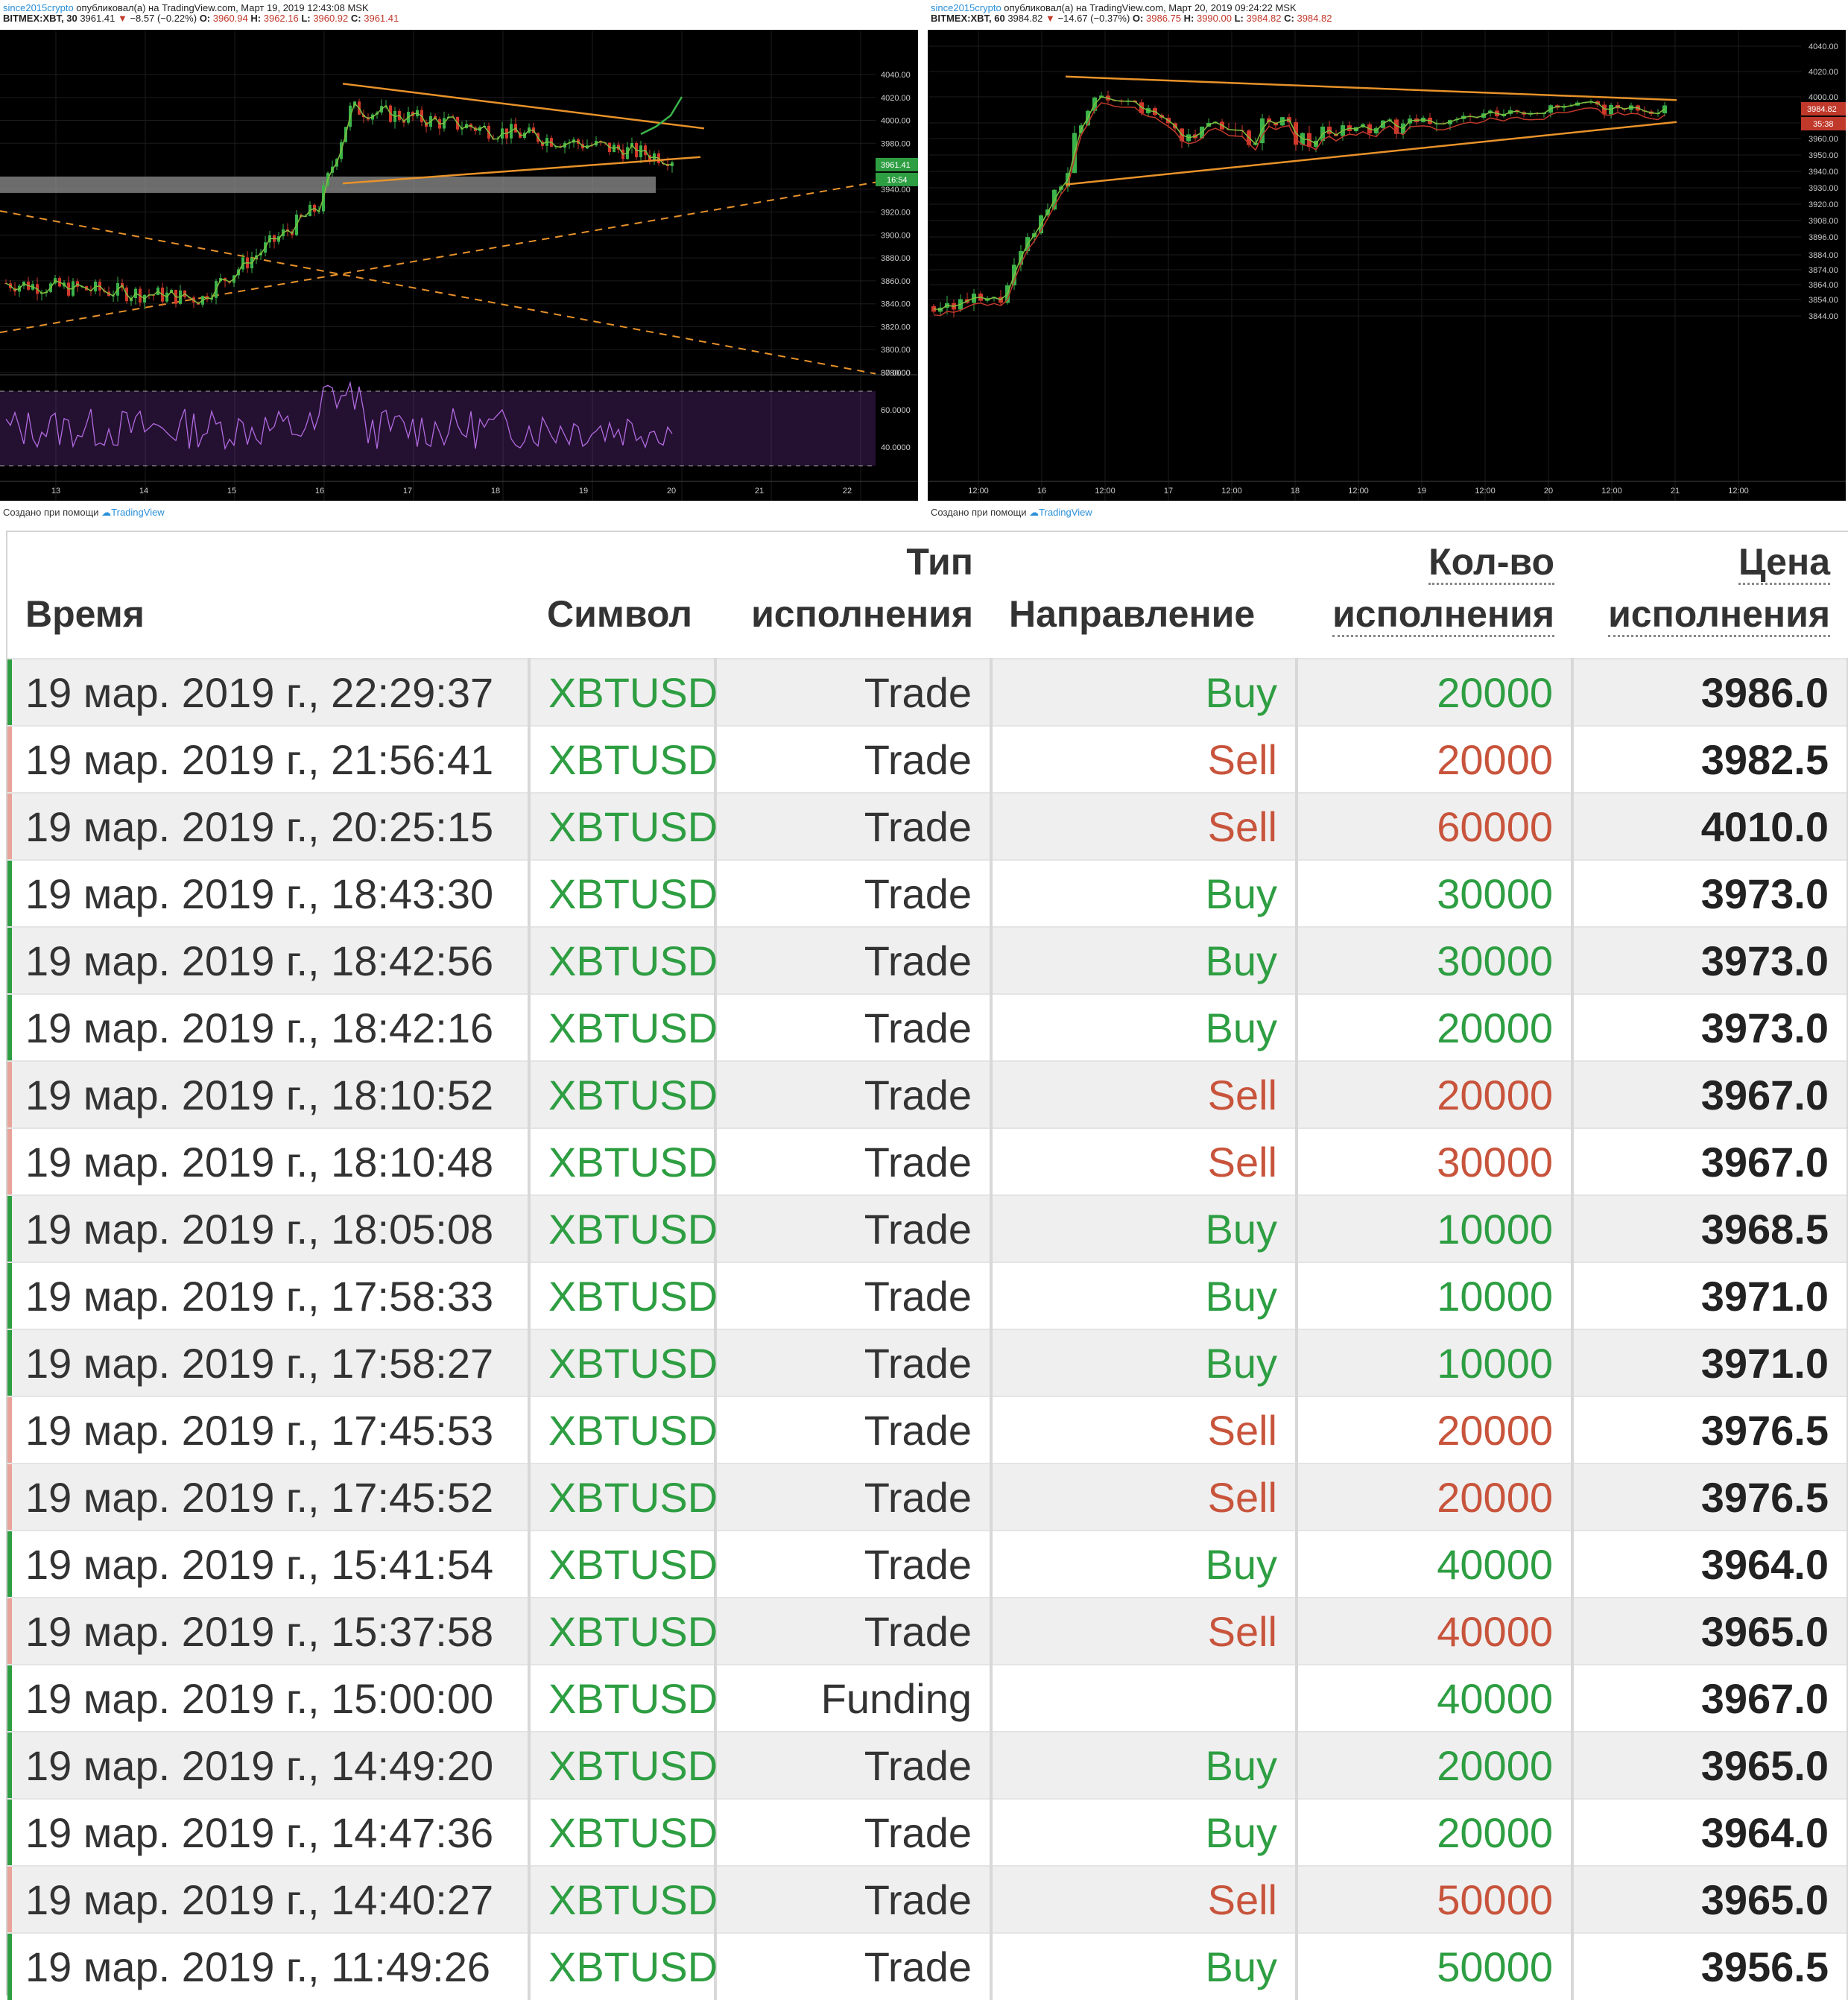 Image resolution: width=1848 pixels, height=2000 pixels. Describe the element at coordinates (331, 18) in the screenshot. I see `low-value: 3960.92` at that location.